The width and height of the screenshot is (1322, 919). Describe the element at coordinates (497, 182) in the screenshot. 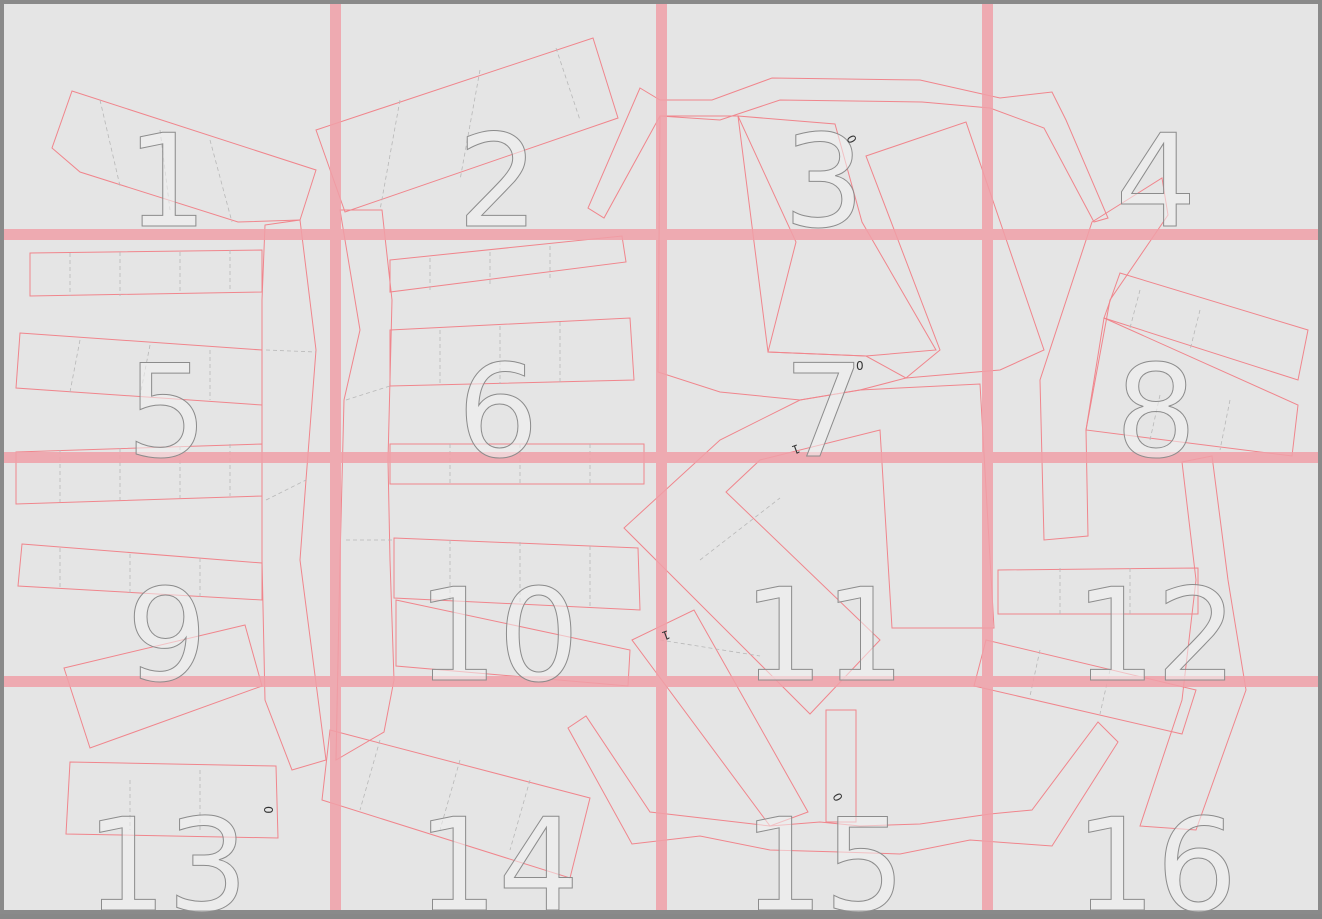

I see `page-number-2: 2` at that location.